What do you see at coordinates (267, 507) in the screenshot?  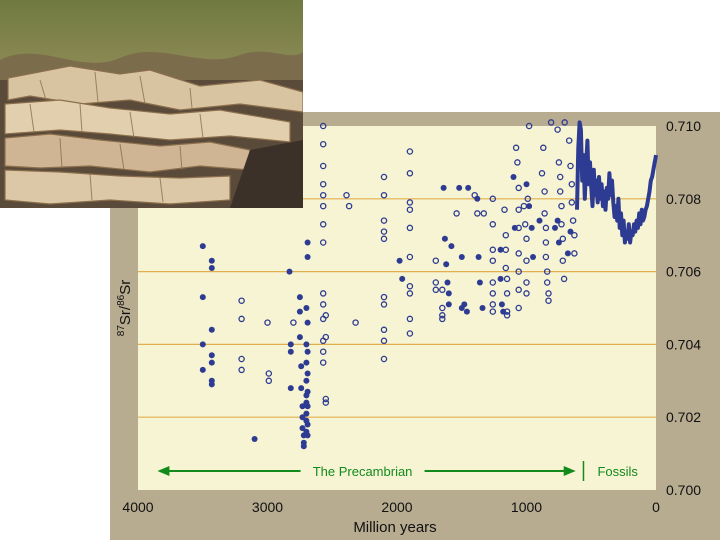 I see `x-tick-label: 3000` at bounding box center [267, 507].